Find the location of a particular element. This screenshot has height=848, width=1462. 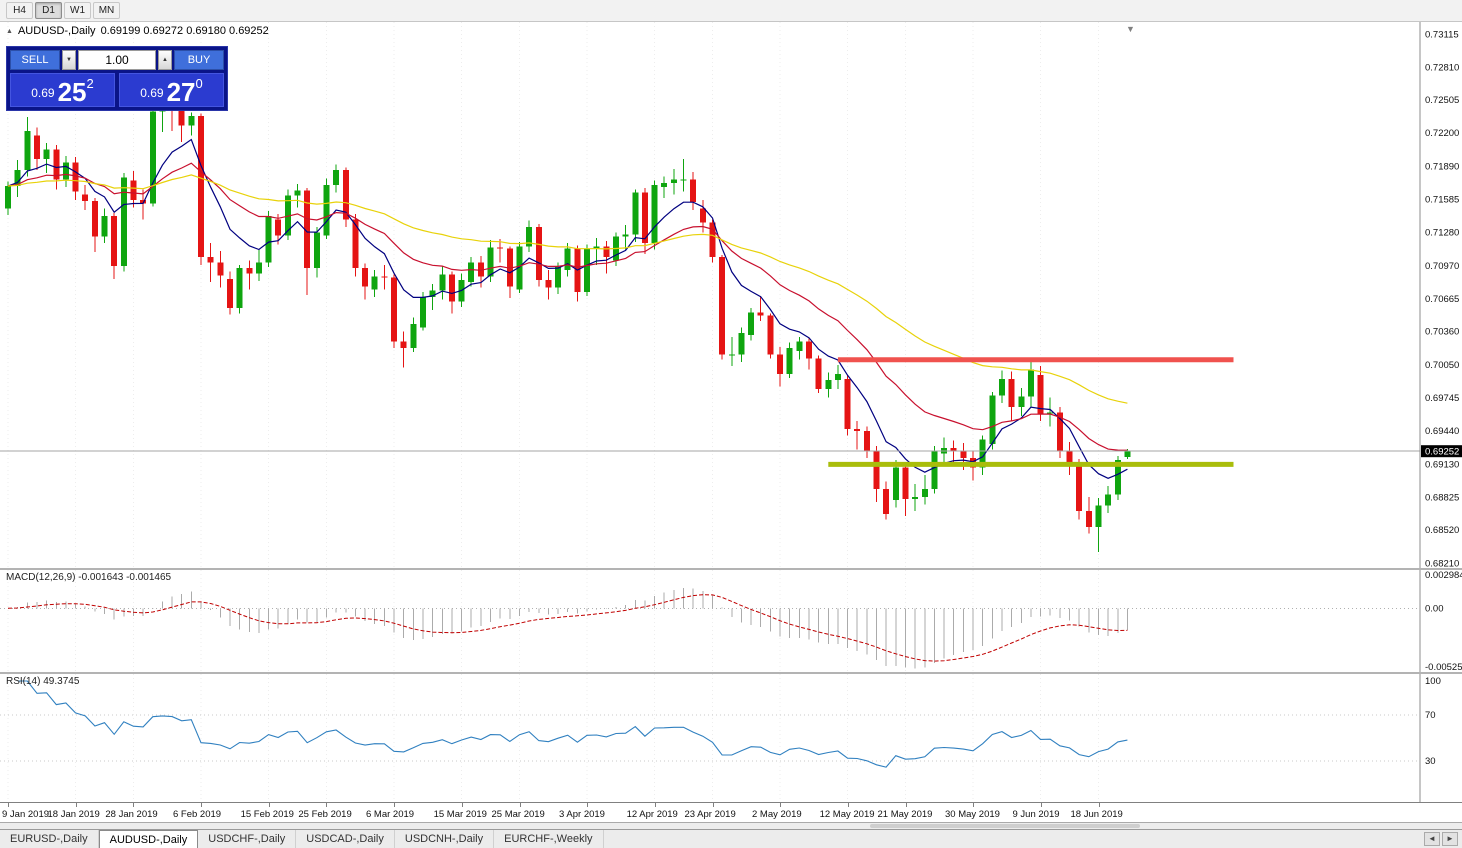

svg-text: 0.73115 is located at coordinates (1442, 34).